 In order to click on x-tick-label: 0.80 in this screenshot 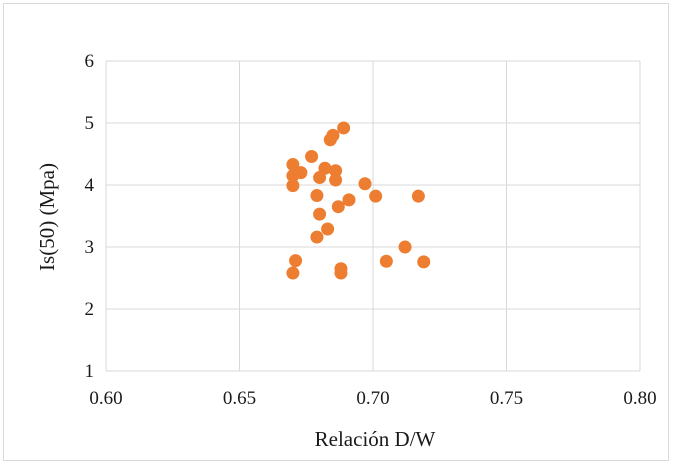, I will do `click(639, 398)`.